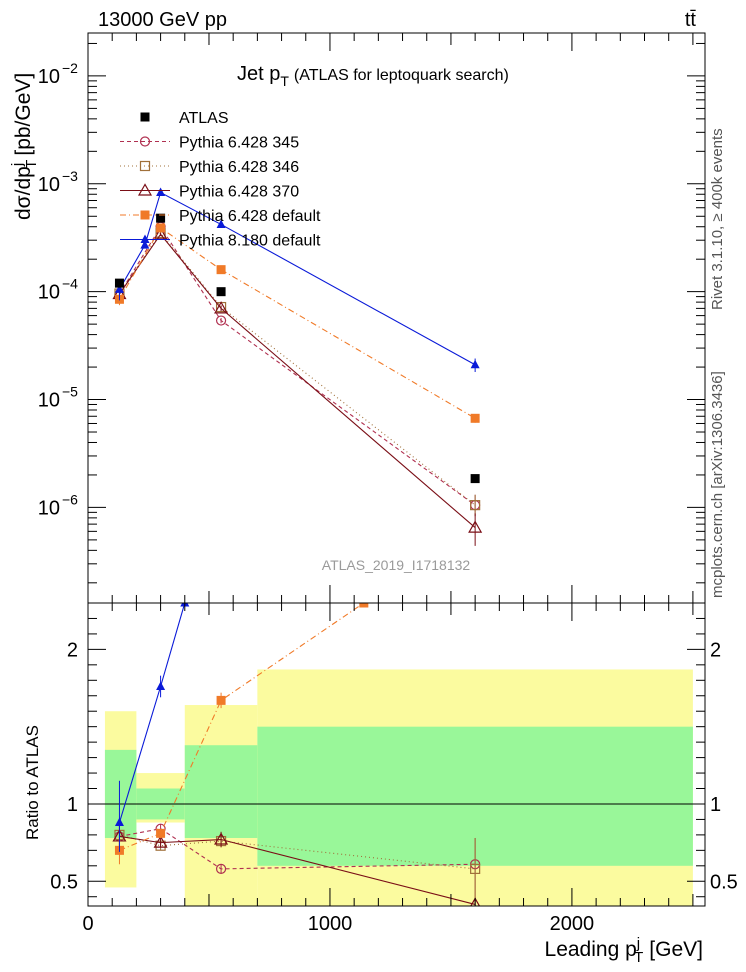 This screenshot has height=972, width=746. I want to click on legend-item-pythia-8-180-default: Pythia 8.180 default, so click(220, 241).